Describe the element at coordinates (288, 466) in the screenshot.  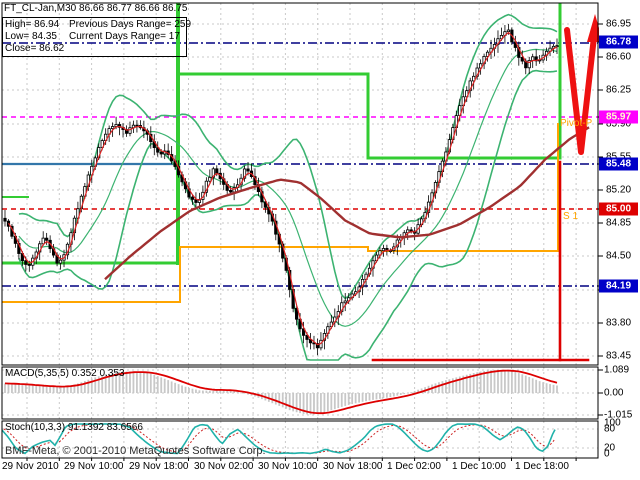
I see `time-axis-label: 30 Nov 10:00` at that location.